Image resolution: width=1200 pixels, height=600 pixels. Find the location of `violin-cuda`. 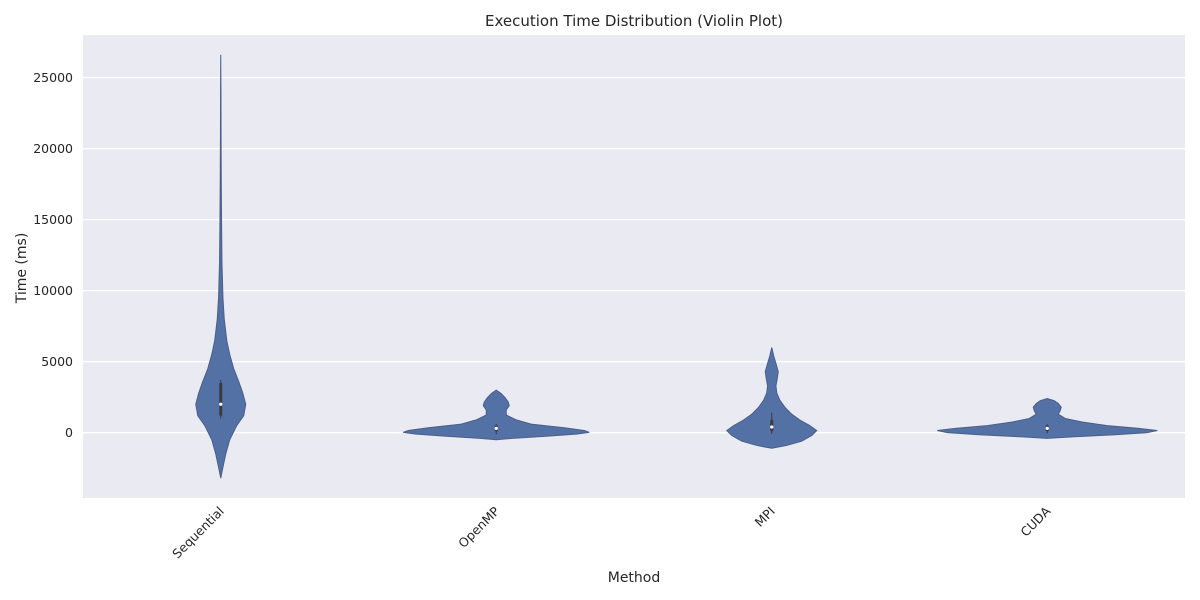

violin-cuda is located at coordinates (1047, 418).